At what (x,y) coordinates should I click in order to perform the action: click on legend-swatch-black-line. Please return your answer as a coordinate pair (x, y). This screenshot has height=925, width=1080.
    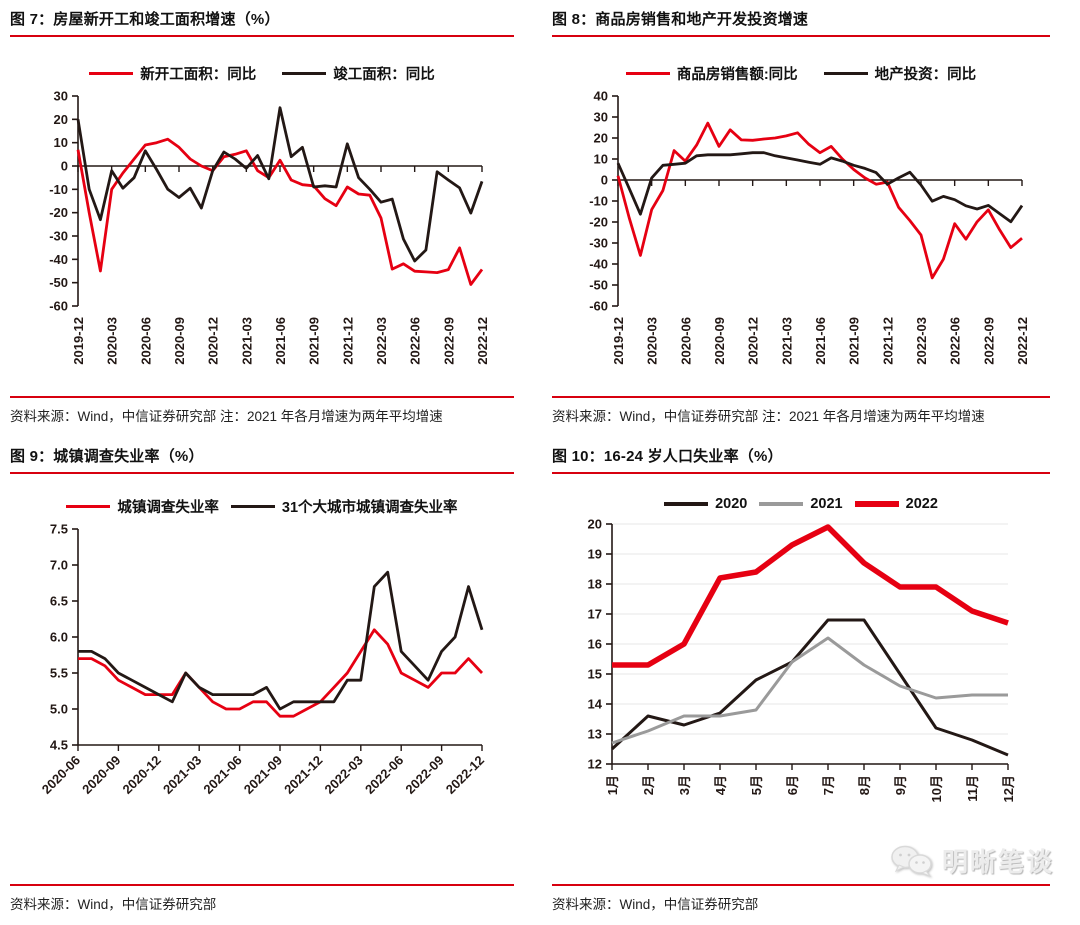
    Looking at the image, I should click on (304, 73).